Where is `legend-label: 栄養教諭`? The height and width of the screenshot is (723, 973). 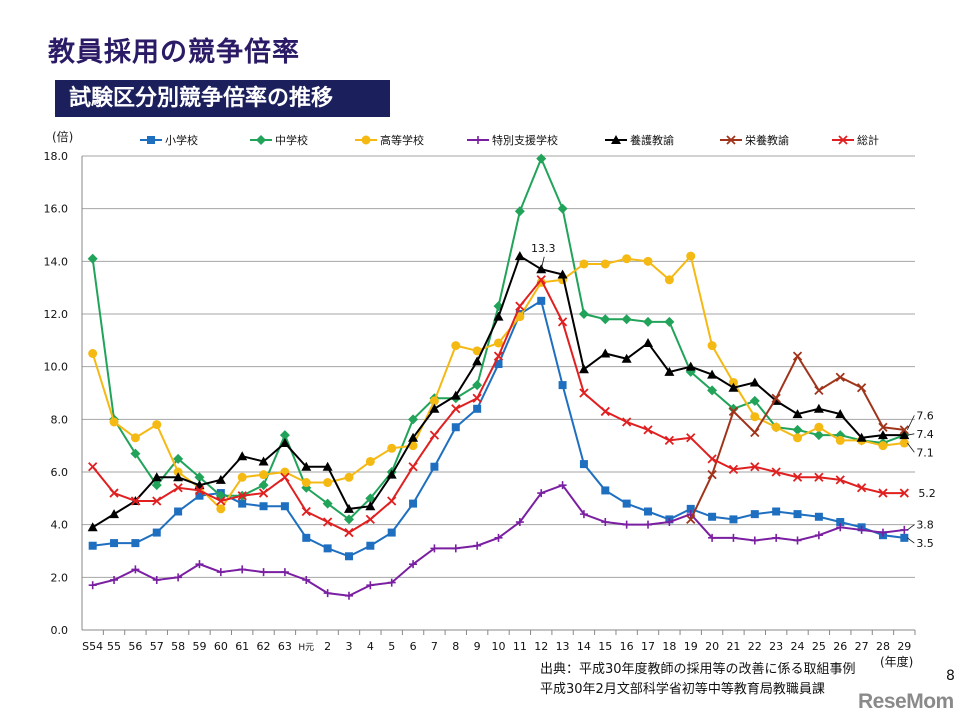 legend-label: 栄養教諭 is located at coordinates (767, 140).